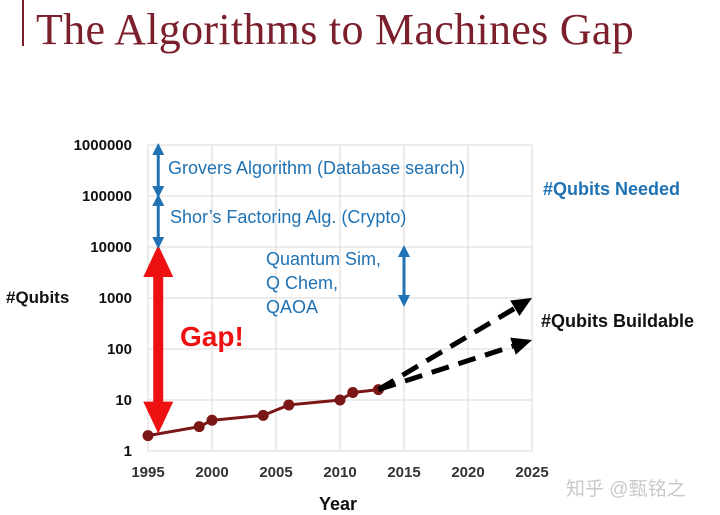  I want to click on y-tick-label: 100, so click(119, 349).